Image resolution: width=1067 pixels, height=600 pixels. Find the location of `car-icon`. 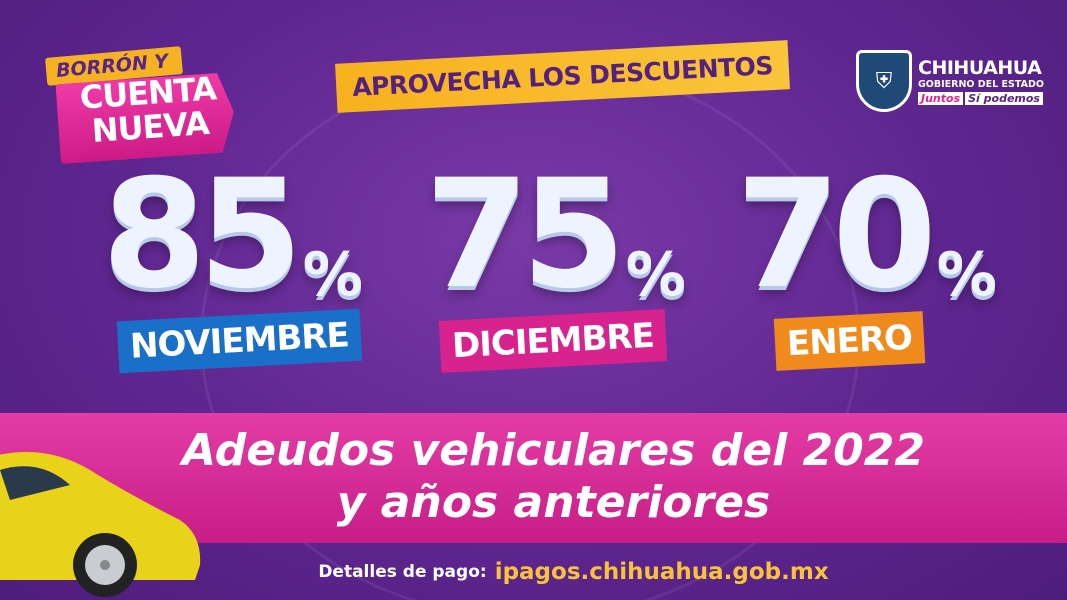

car-icon is located at coordinates (100, 524).